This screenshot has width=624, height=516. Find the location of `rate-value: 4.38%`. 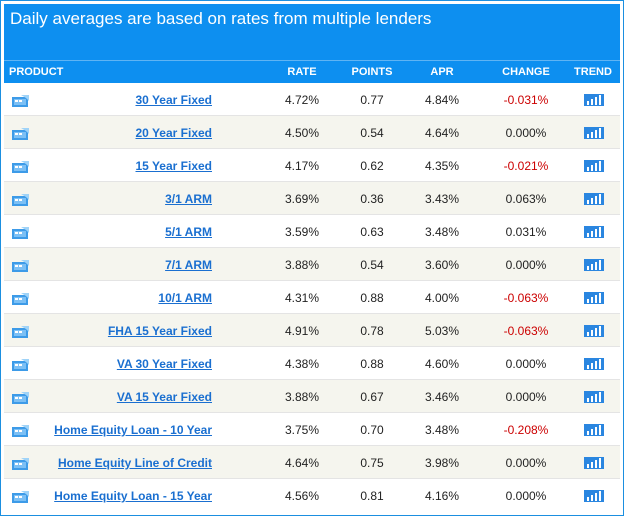

rate-value: 4.38% is located at coordinates (302, 364).